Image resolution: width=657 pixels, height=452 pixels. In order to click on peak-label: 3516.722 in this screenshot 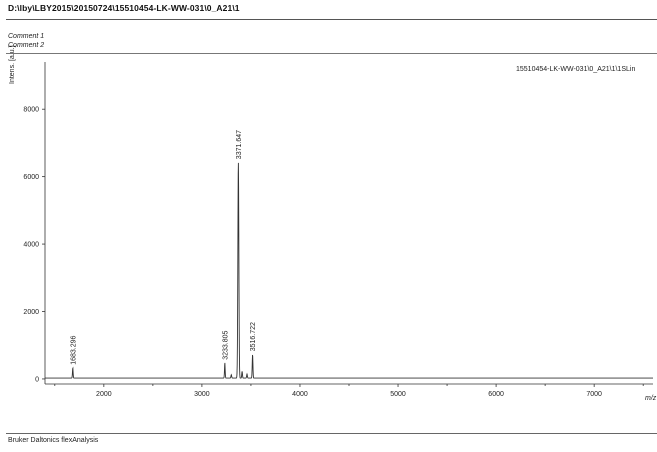, I will do `click(253, 336)`.